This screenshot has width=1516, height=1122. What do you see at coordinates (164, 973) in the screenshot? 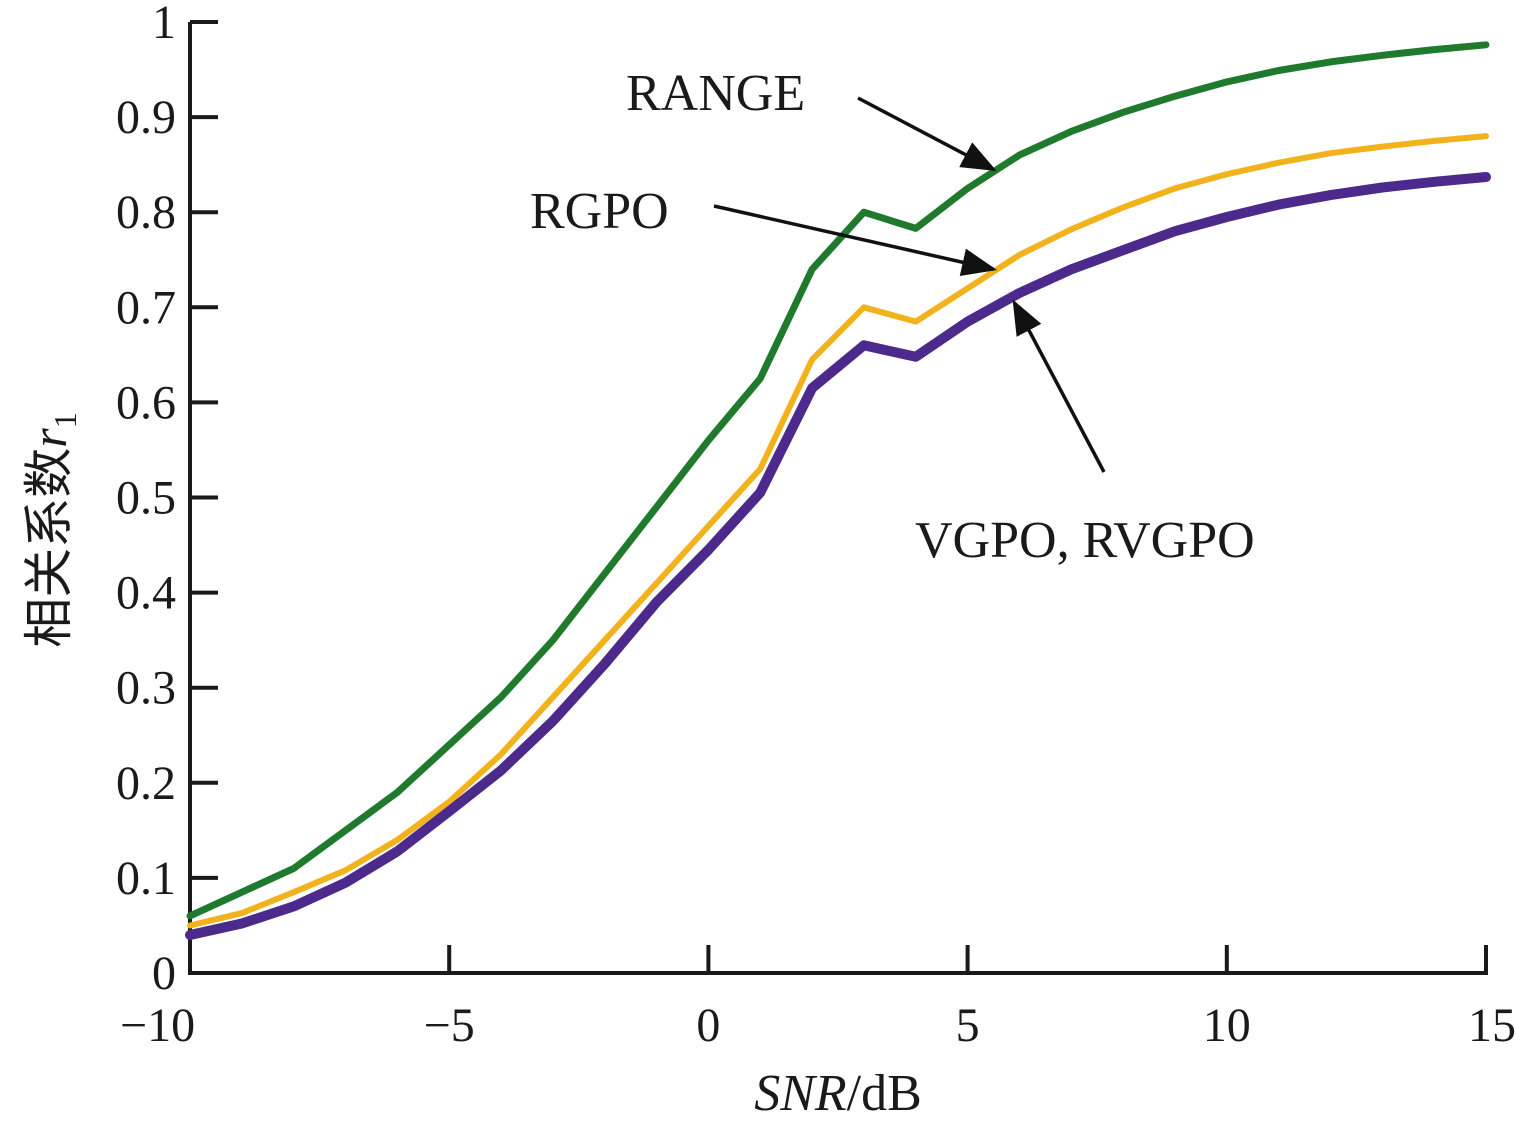
I see `y-tick-label: 0` at bounding box center [164, 973].